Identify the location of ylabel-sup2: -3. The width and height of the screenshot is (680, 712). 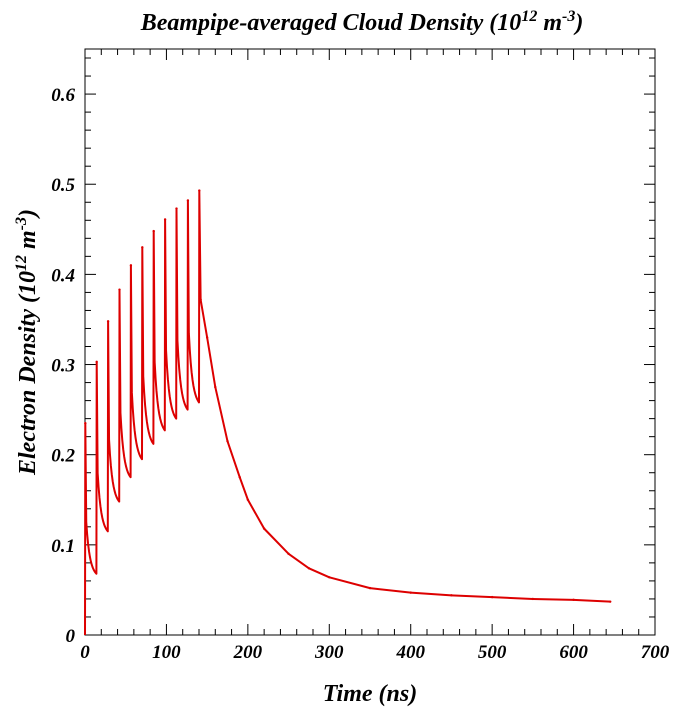
(21, 223).